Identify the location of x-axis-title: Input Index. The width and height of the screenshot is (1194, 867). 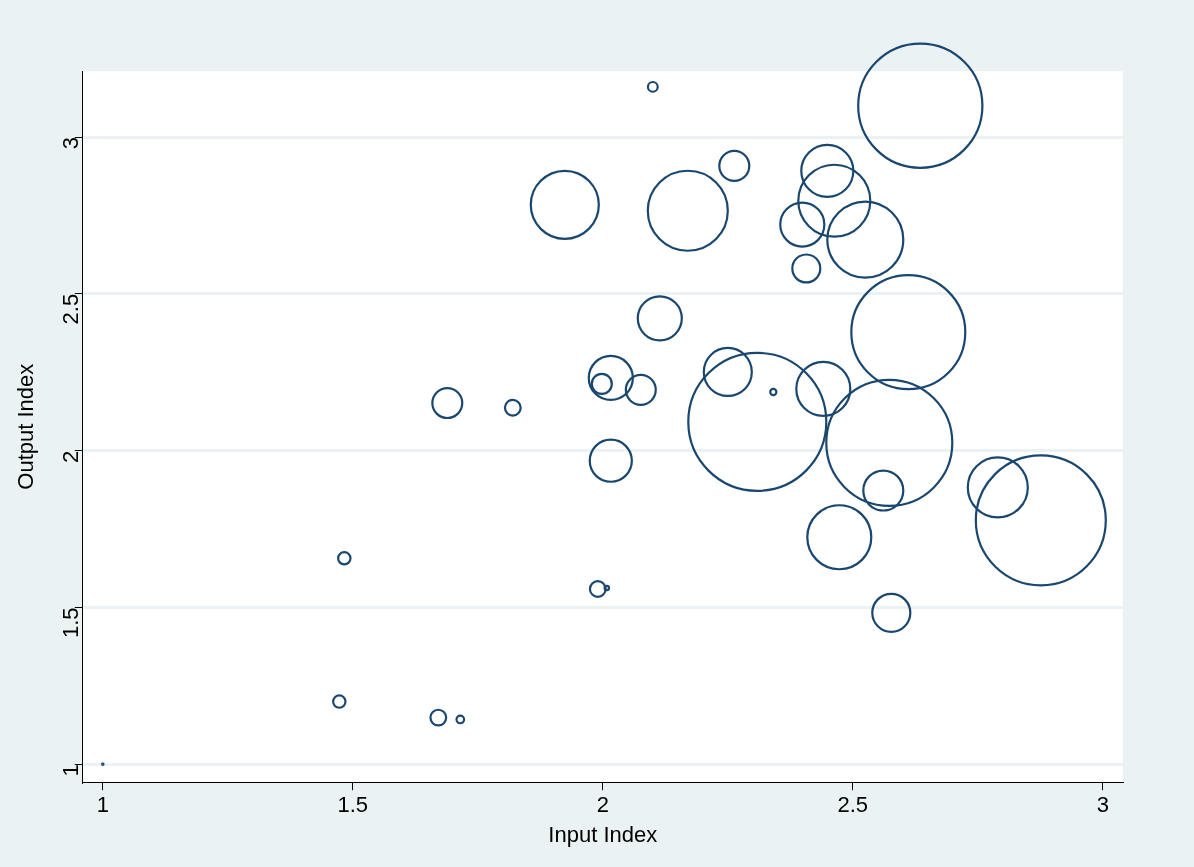
(603, 834).